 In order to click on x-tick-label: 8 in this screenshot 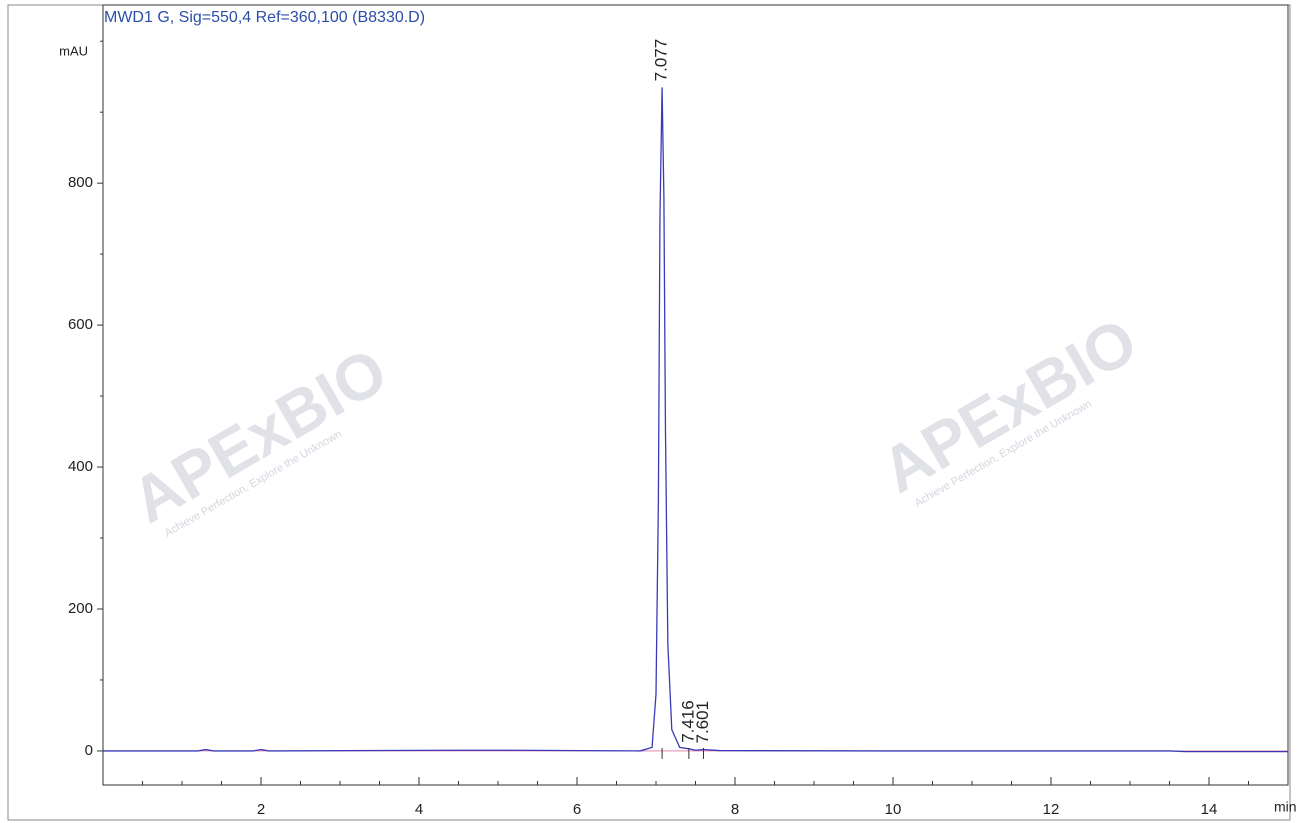, I will do `click(735, 809)`.